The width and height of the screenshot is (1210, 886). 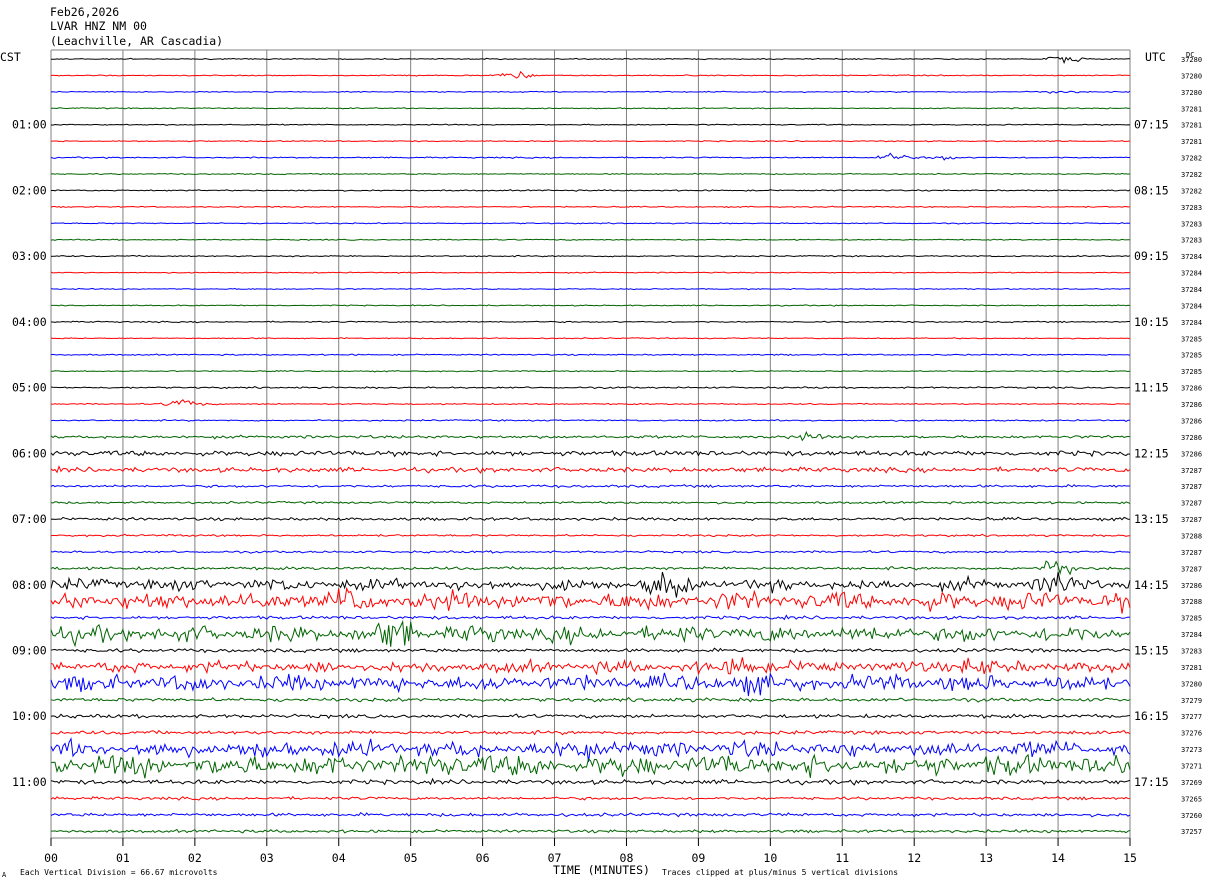 I want to click on station-label: LVAR HNZ NM 00, so click(x=98, y=26).